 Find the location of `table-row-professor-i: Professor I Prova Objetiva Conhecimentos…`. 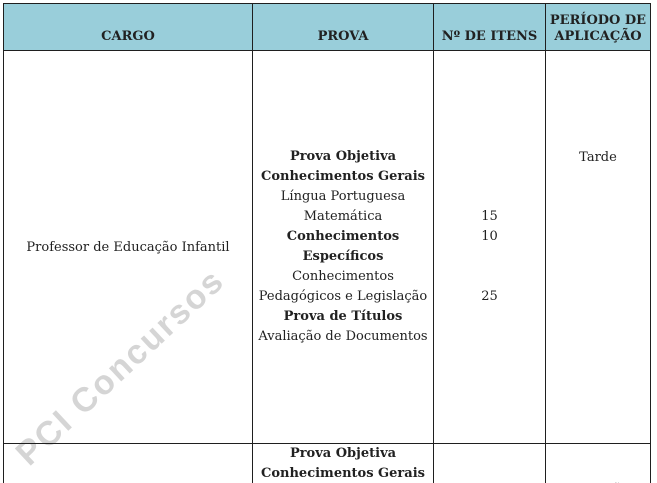

table-row-professor-i: Professor I Prova Objetiva Conhecimentos… is located at coordinates (327, 463).